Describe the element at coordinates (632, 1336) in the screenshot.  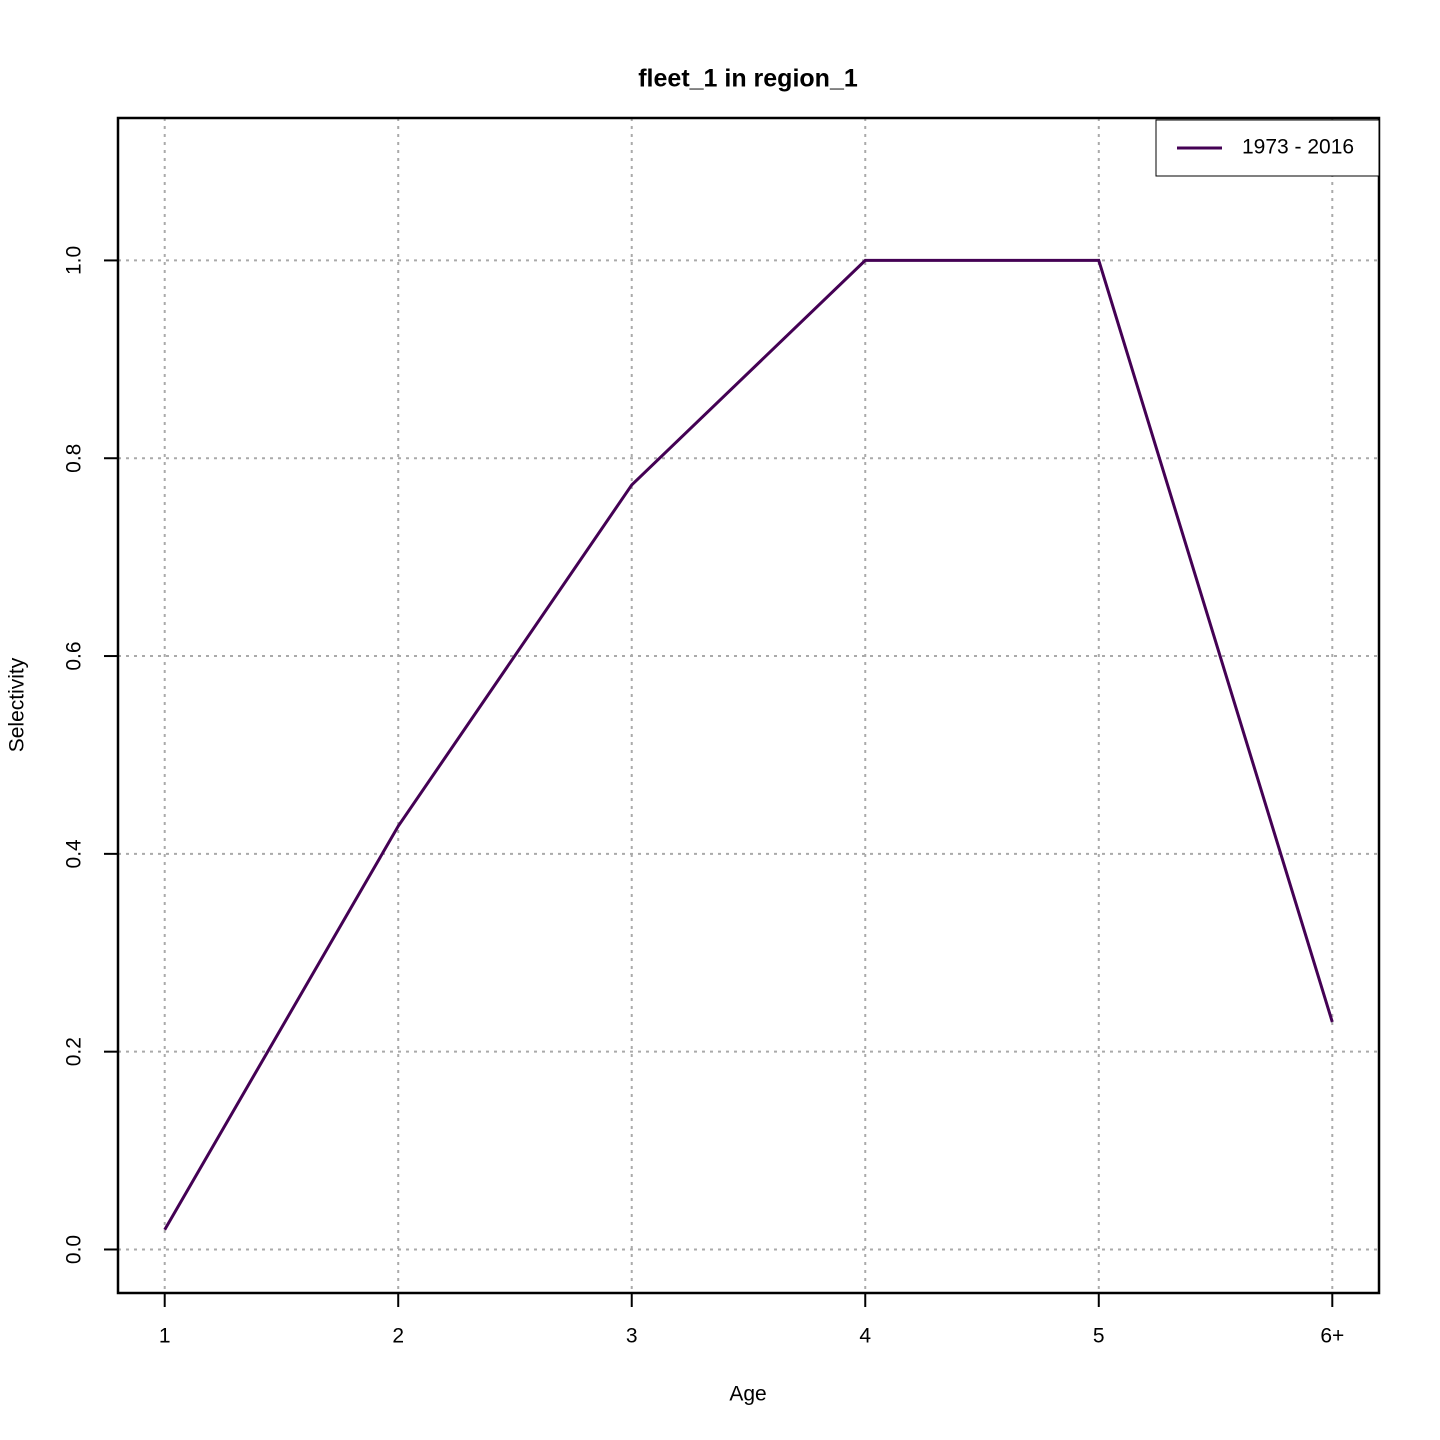
I see `x-tick-label: 3` at that location.